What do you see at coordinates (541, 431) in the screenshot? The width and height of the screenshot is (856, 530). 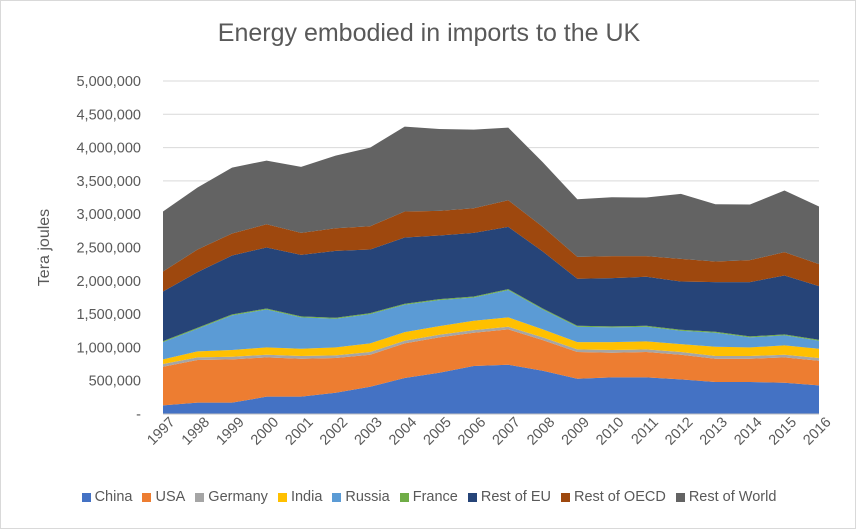 I see `x-tick-label: 2008` at bounding box center [541, 431].